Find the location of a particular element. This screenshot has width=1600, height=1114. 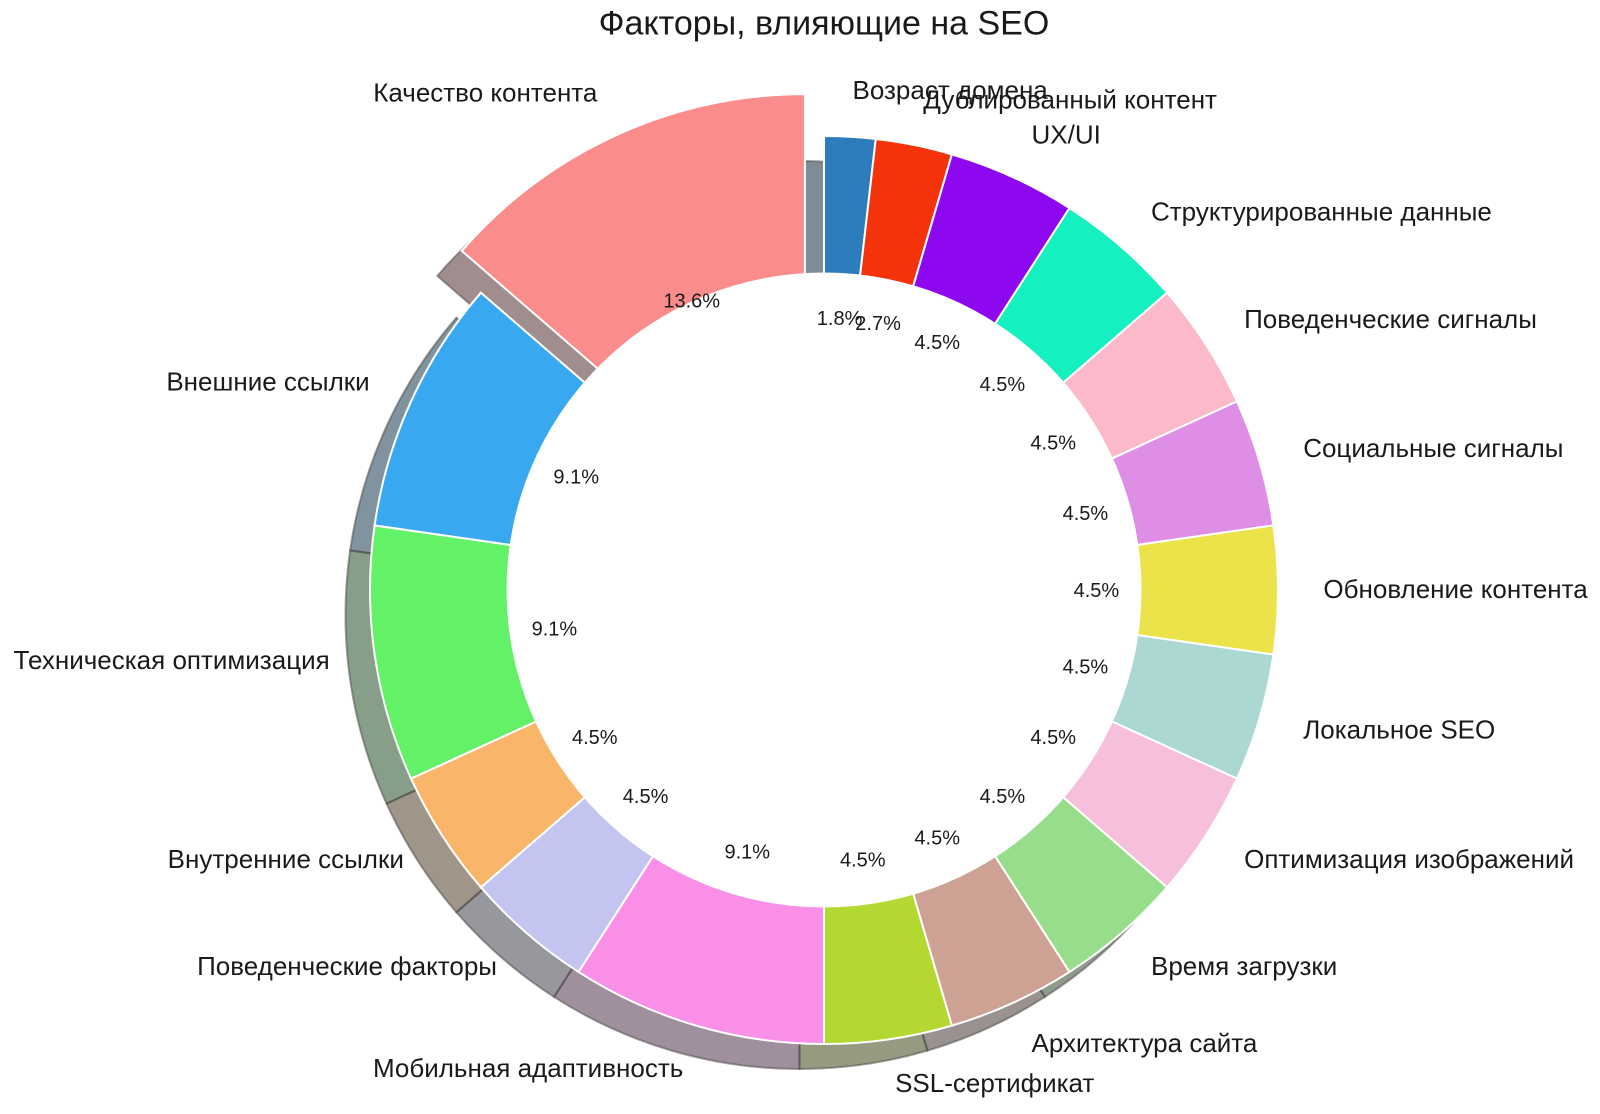

svg-text: Обновление контента is located at coordinates (1455, 589).